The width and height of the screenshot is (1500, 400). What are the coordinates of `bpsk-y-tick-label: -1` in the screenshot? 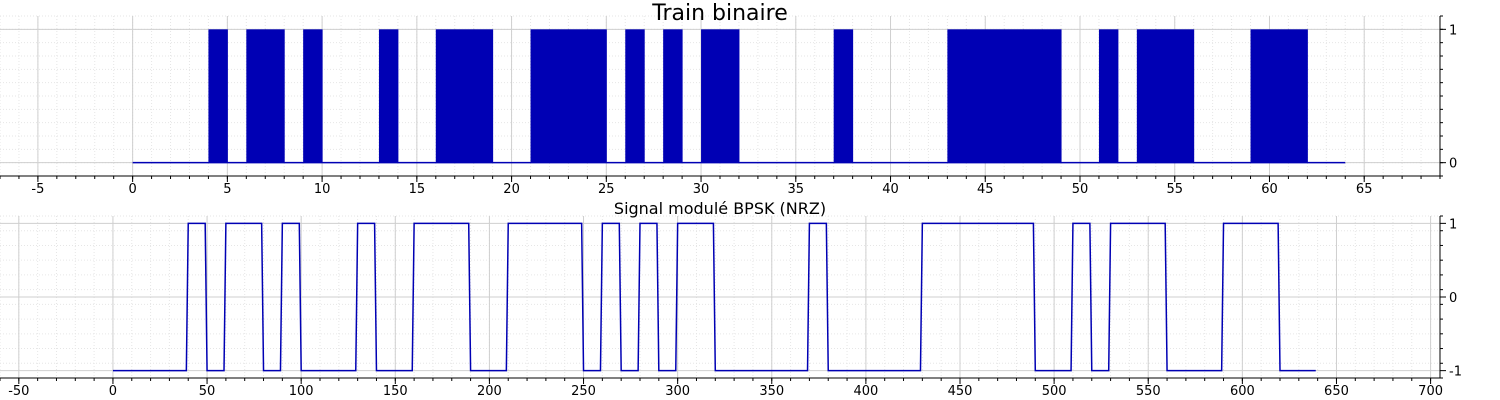 It's located at (1455, 372).